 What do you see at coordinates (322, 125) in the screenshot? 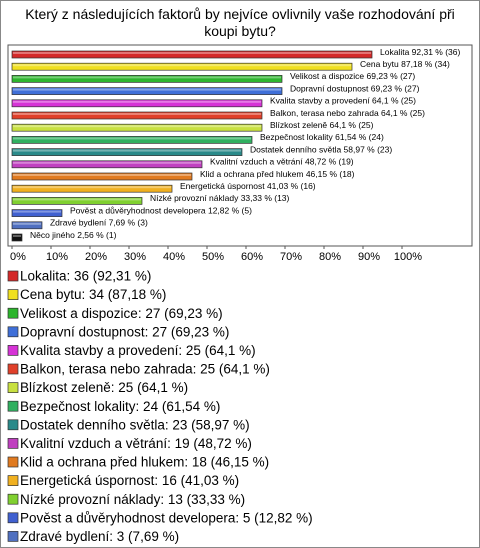
I see `value-label: Blízkost zeleně 64,1 % (25)` at bounding box center [322, 125].